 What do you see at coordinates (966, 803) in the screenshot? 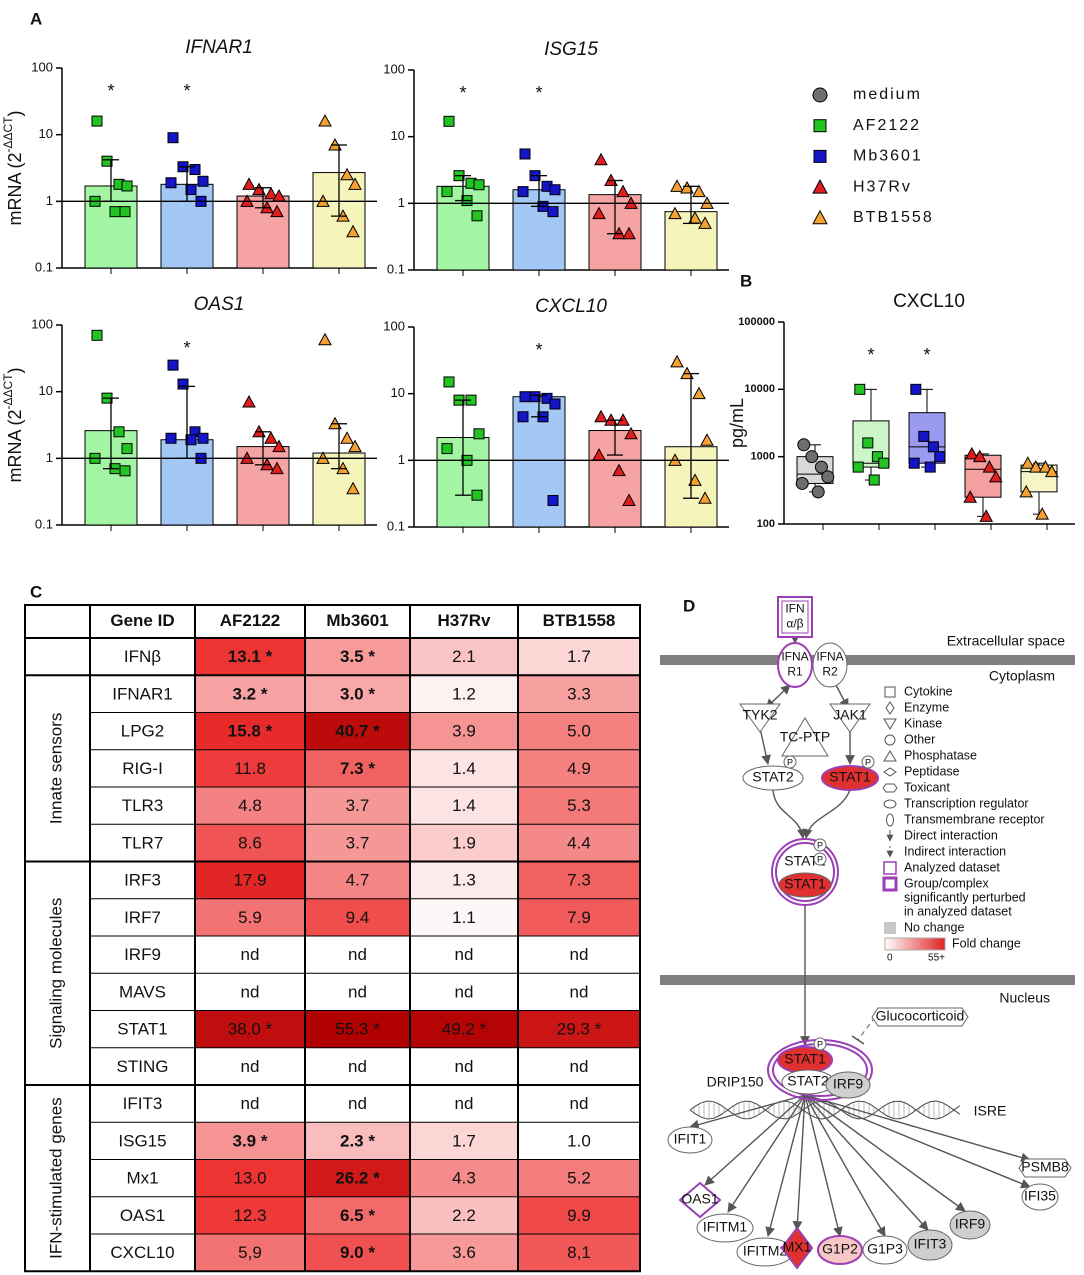
I see `legend-label: Transcription regulator` at bounding box center [966, 803].